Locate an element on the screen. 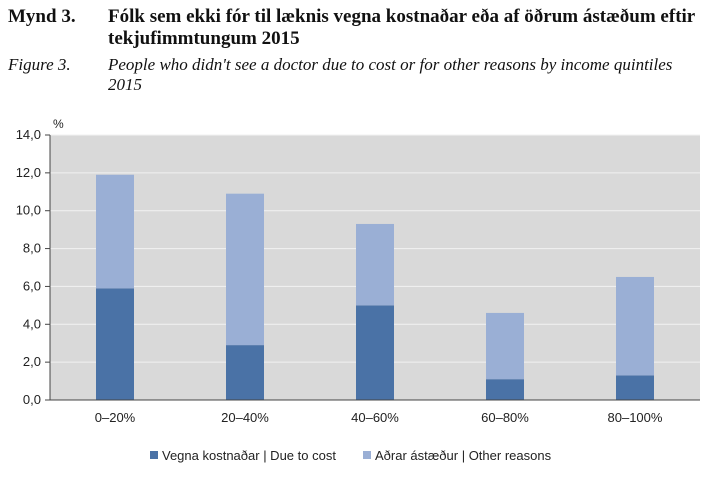 The image size is (713, 484). x-tick-label: 0–20% is located at coordinates (115, 417).